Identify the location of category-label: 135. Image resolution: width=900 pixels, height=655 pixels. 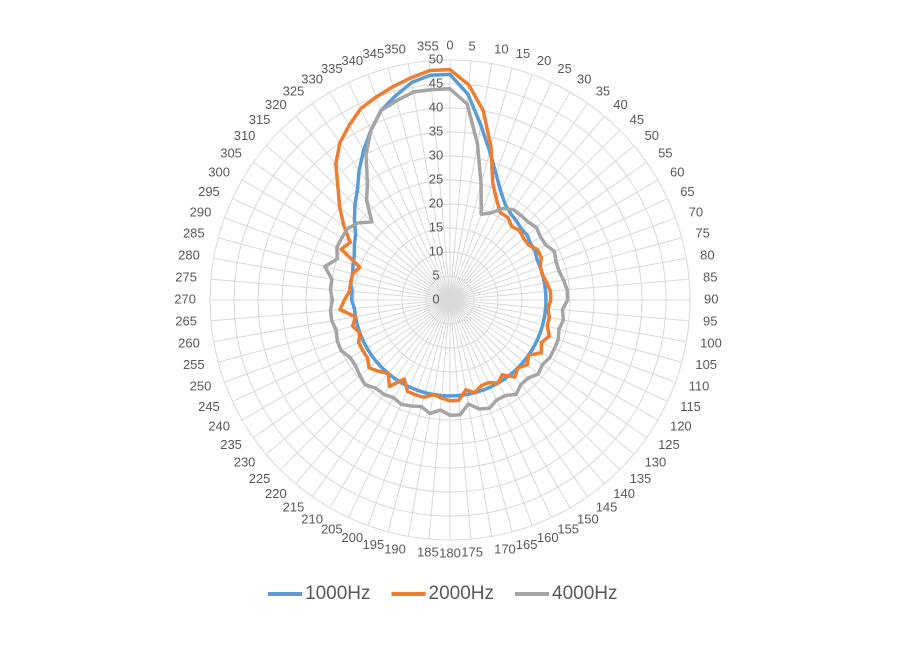
(641, 478).